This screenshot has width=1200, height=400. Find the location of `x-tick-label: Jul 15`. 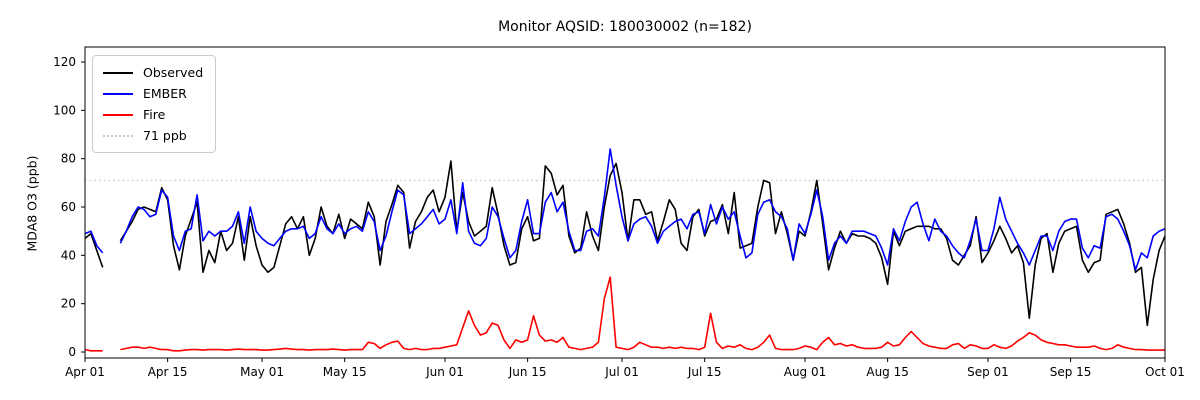

x-tick-label: Jul 15 is located at coordinates (704, 372).